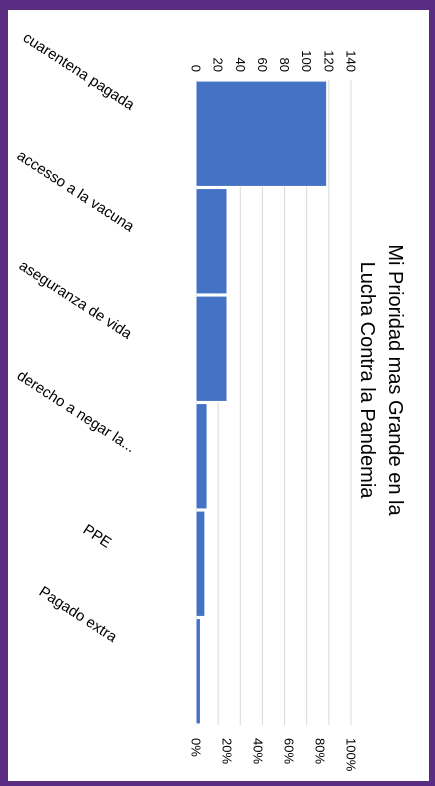 This screenshot has width=435, height=786. Describe the element at coordinates (284, 65) in the screenshot. I see `count-tick-label: 80` at that location.